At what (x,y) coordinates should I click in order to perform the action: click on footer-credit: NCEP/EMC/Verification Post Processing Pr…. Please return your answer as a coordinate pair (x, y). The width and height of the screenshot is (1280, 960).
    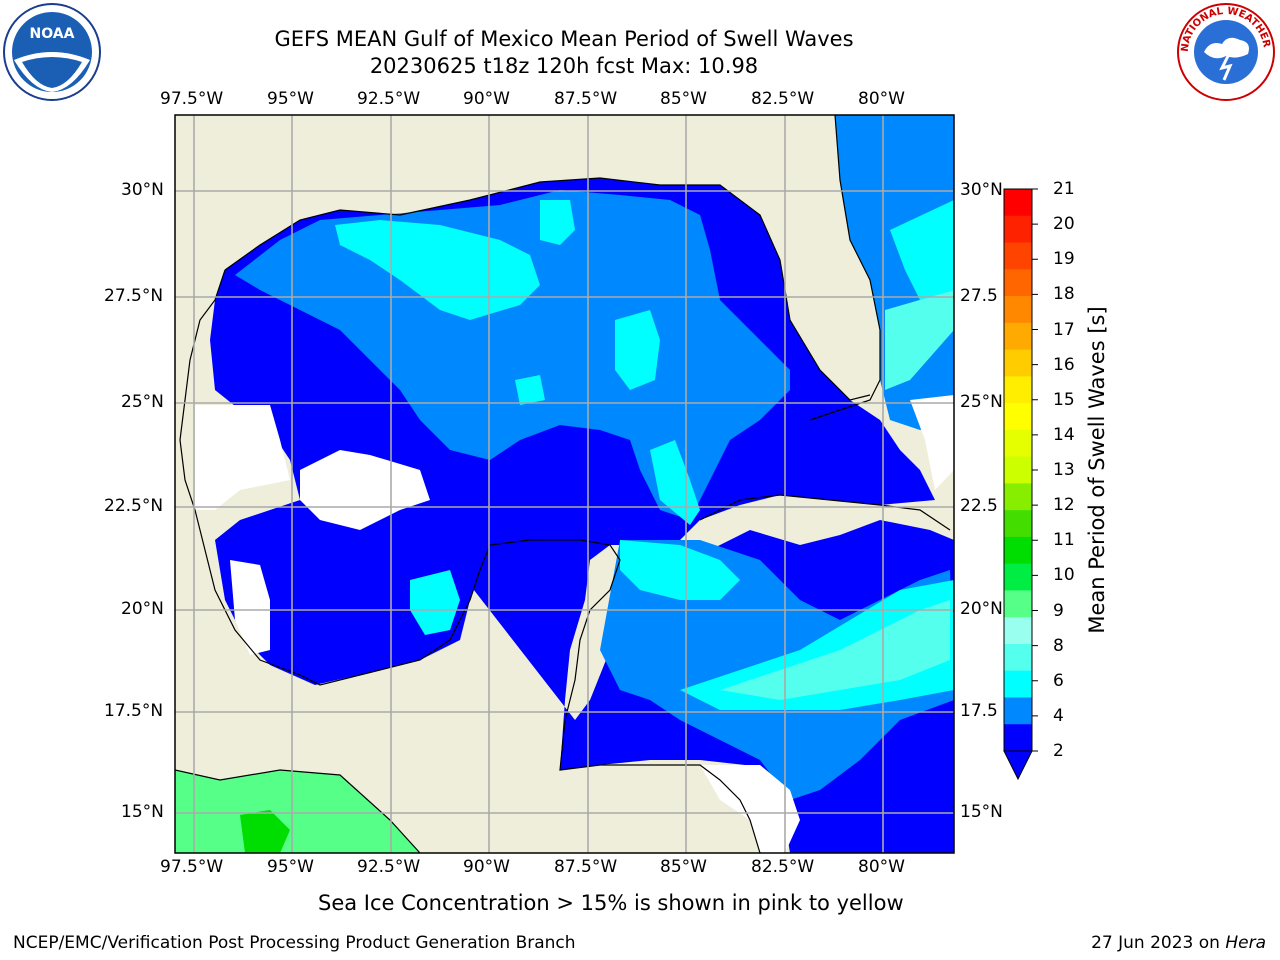
    Looking at the image, I should click on (294, 943).